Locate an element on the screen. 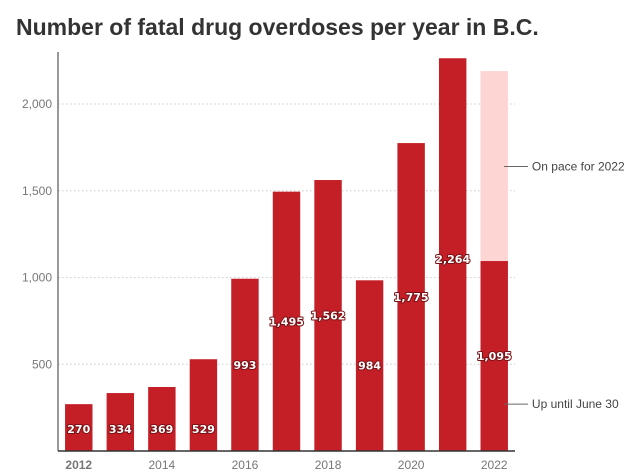  x-tick-label: 2014 is located at coordinates (162, 465).